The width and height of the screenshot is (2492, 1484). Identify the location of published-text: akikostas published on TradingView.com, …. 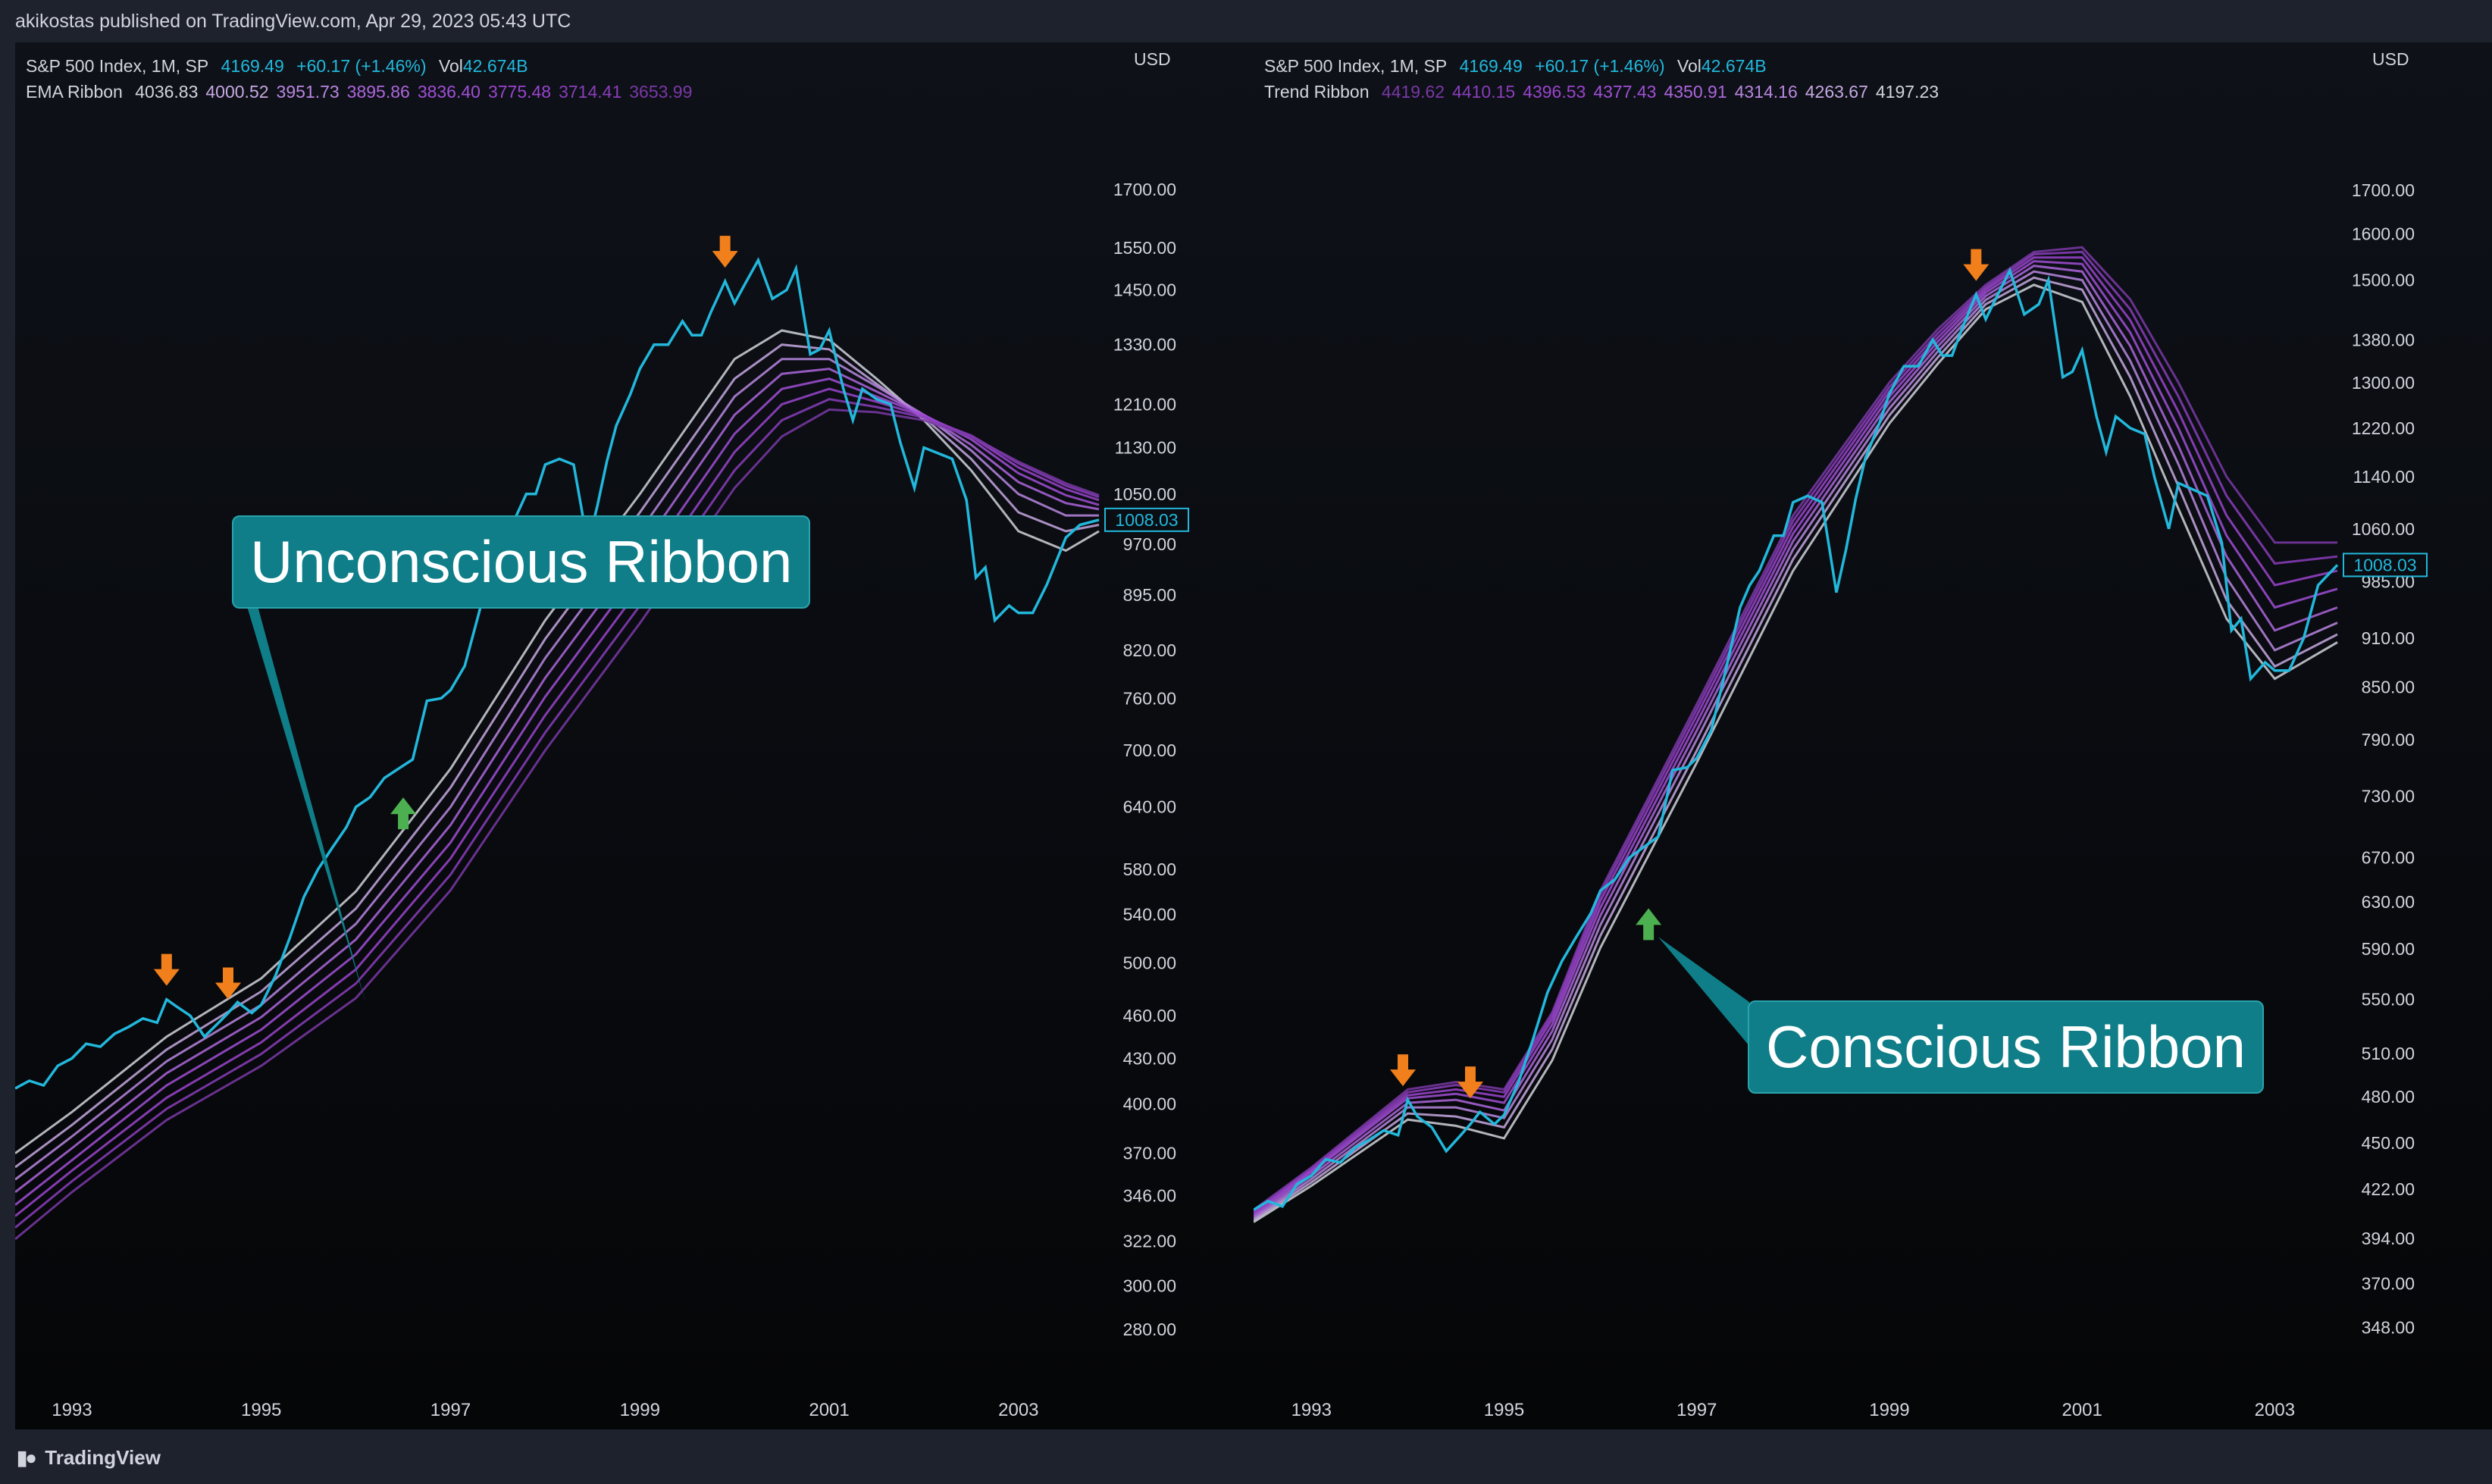
(293, 22).